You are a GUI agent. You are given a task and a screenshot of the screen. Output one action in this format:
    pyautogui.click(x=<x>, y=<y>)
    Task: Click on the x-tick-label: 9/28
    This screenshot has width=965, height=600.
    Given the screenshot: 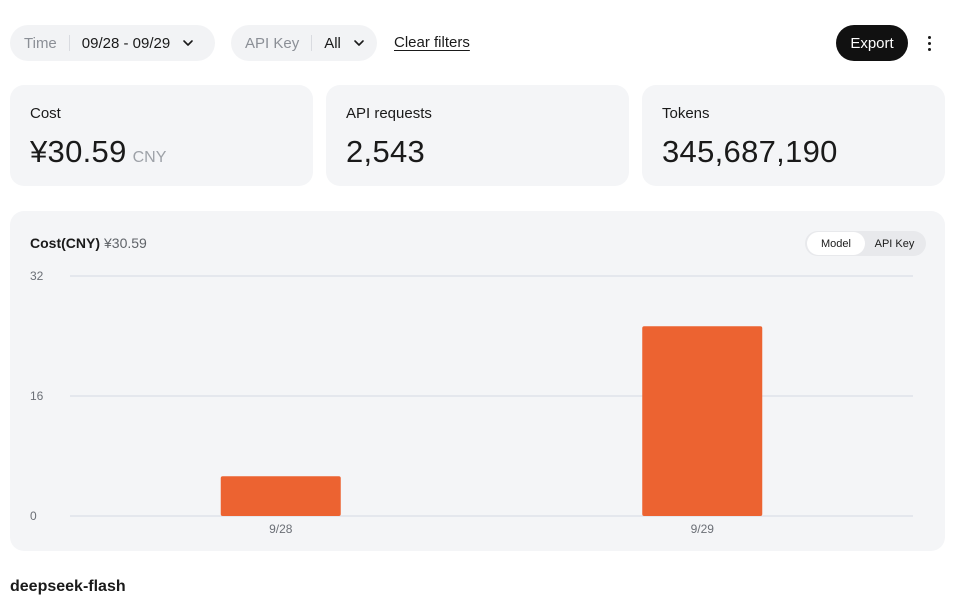 What is the action you would take?
    pyautogui.click(x=281, y=529)
    